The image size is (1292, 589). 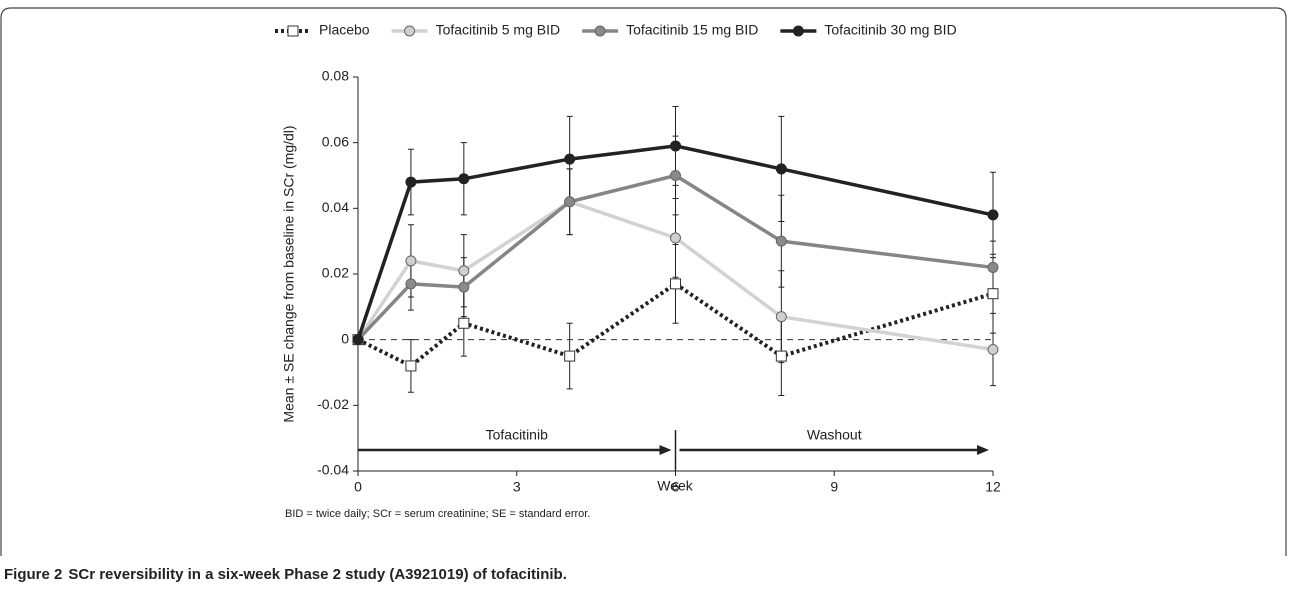 I want to click on legend-label: Placebo, so click(x=344, y=30).